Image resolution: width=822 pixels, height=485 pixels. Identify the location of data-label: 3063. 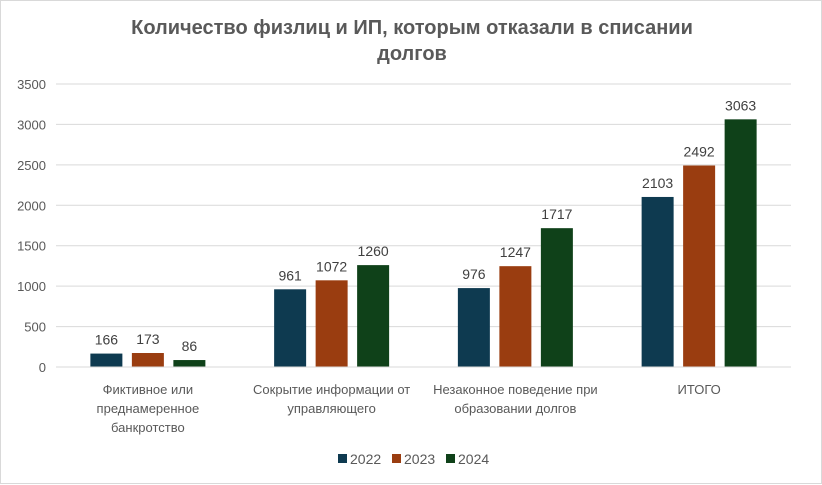
(740, 105).